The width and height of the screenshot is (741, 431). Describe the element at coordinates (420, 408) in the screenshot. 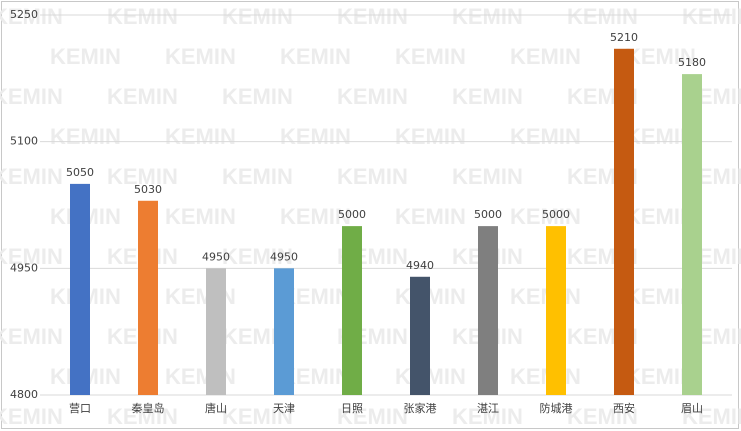

I see `x-tick-label: 张家港` at that location.